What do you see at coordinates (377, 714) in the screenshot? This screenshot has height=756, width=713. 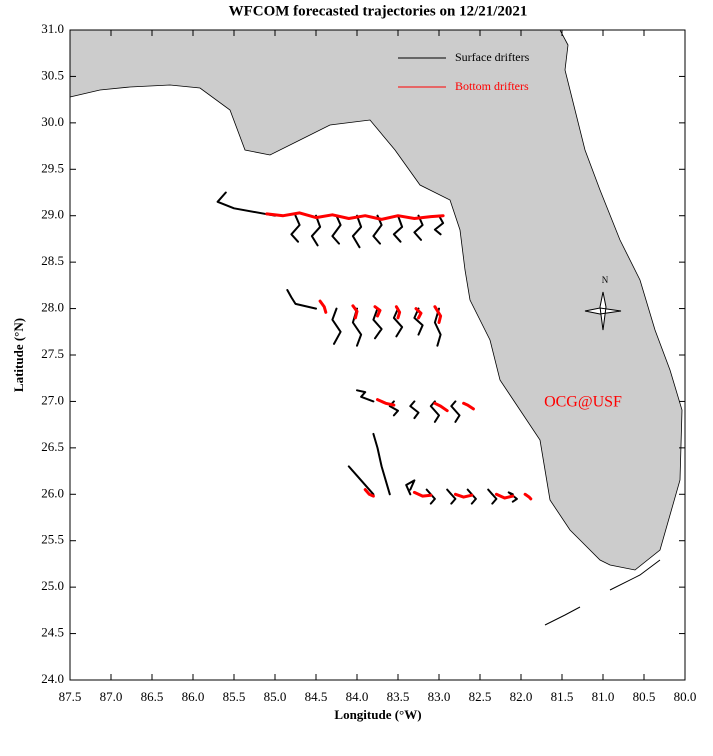 I see `x-axis-label: Longitude (°W)` at bounding box center [377, 714].